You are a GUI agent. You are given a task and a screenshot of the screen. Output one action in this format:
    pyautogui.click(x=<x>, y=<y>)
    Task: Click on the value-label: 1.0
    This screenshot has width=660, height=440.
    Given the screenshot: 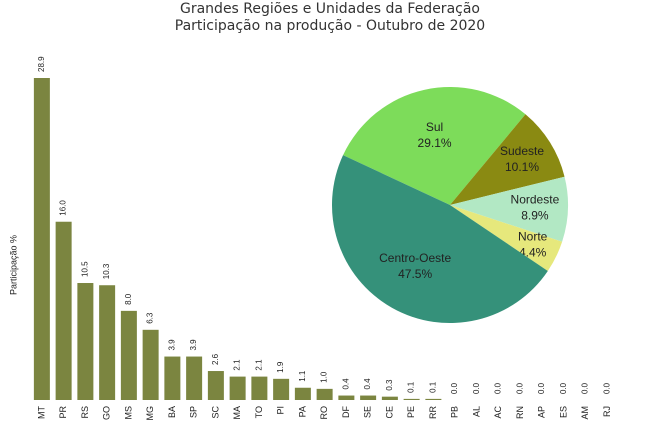 What is the action you would take?
    pyautogui.click(x=324, y=377)
    